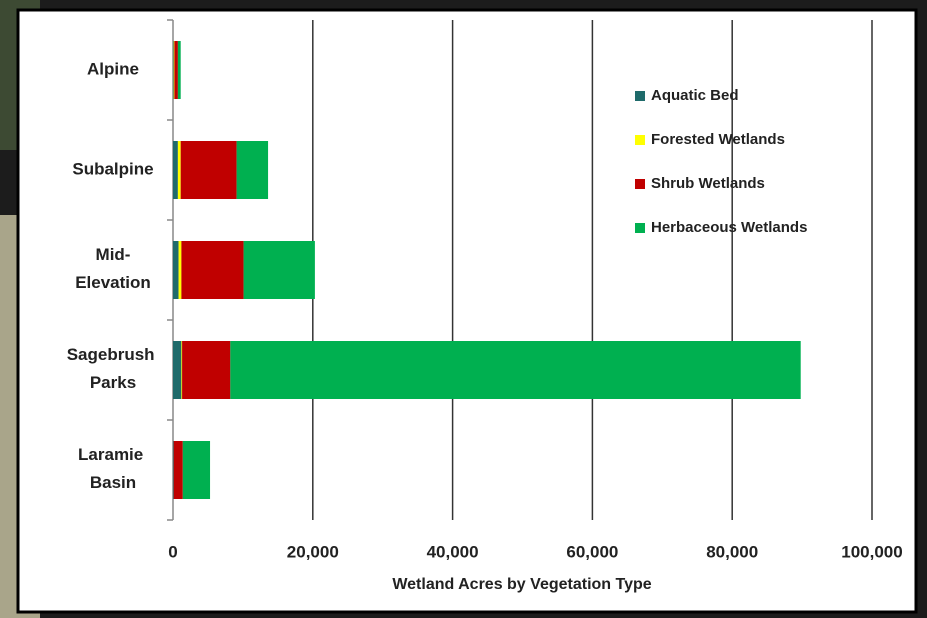  I want to click on legend-label: Aquatic Bed, so click(695, 95).